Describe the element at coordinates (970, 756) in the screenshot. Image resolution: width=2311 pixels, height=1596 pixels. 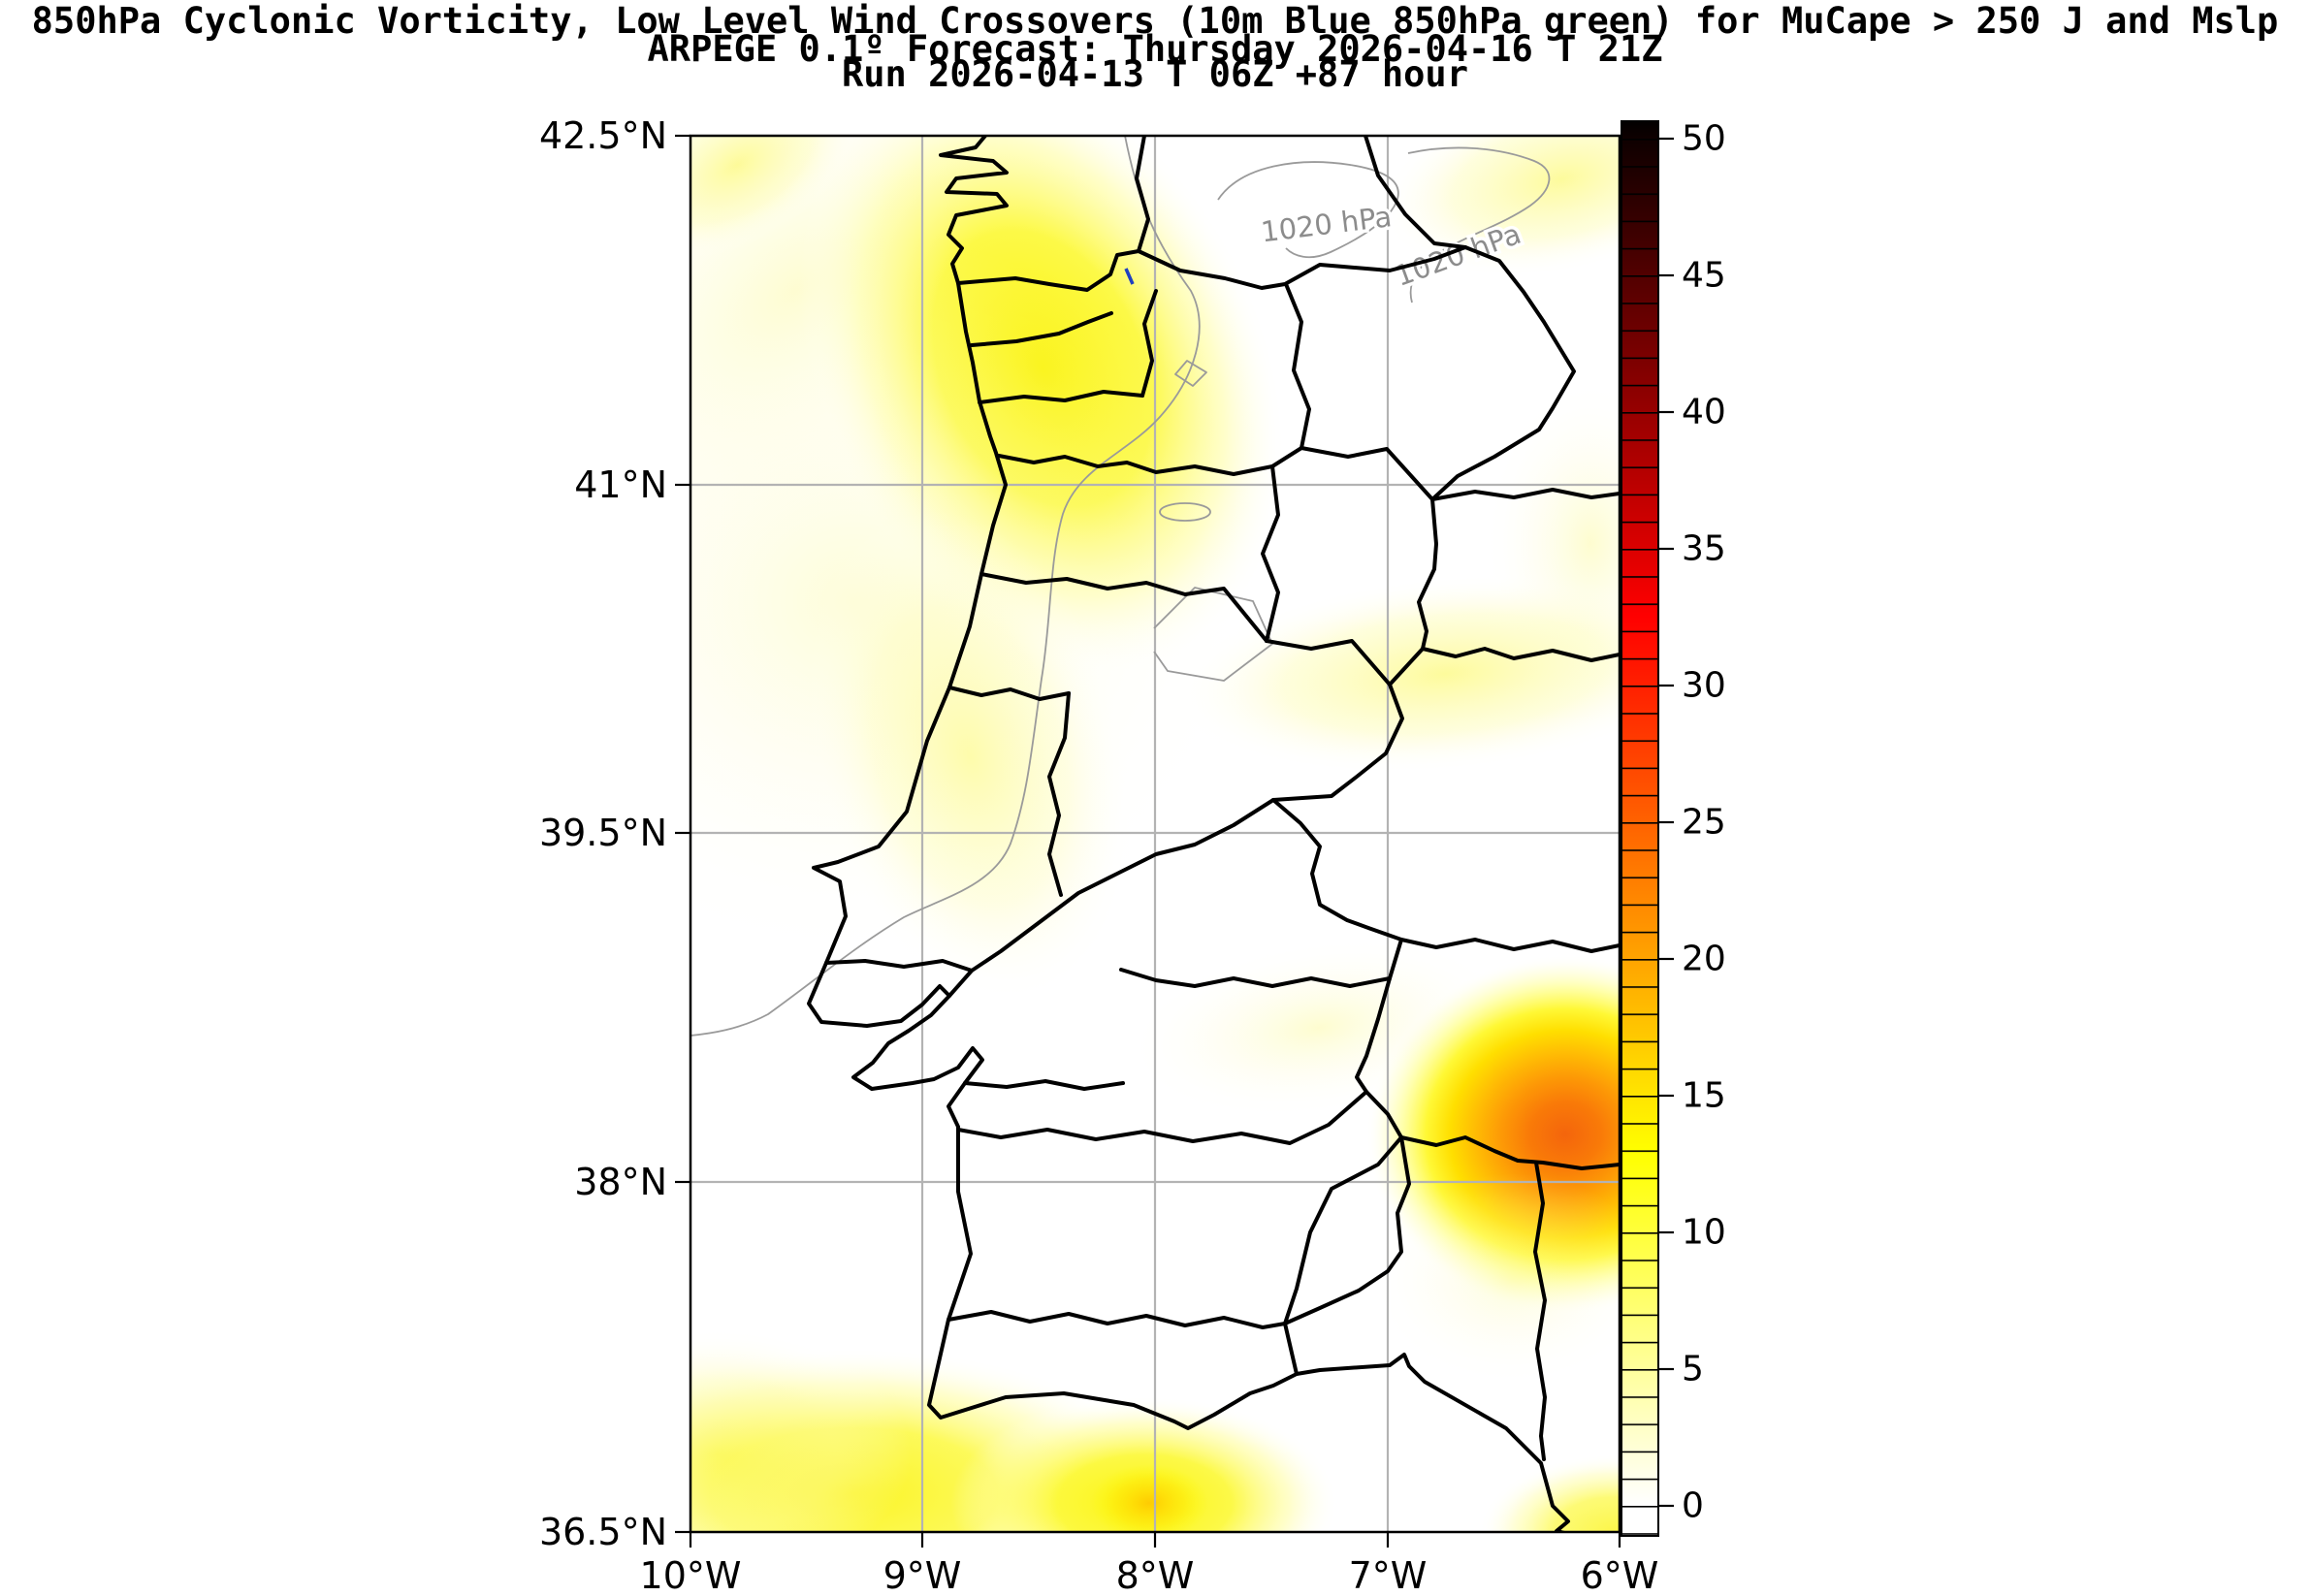
I see `vorticity-blob-coastal-strip` at that location.